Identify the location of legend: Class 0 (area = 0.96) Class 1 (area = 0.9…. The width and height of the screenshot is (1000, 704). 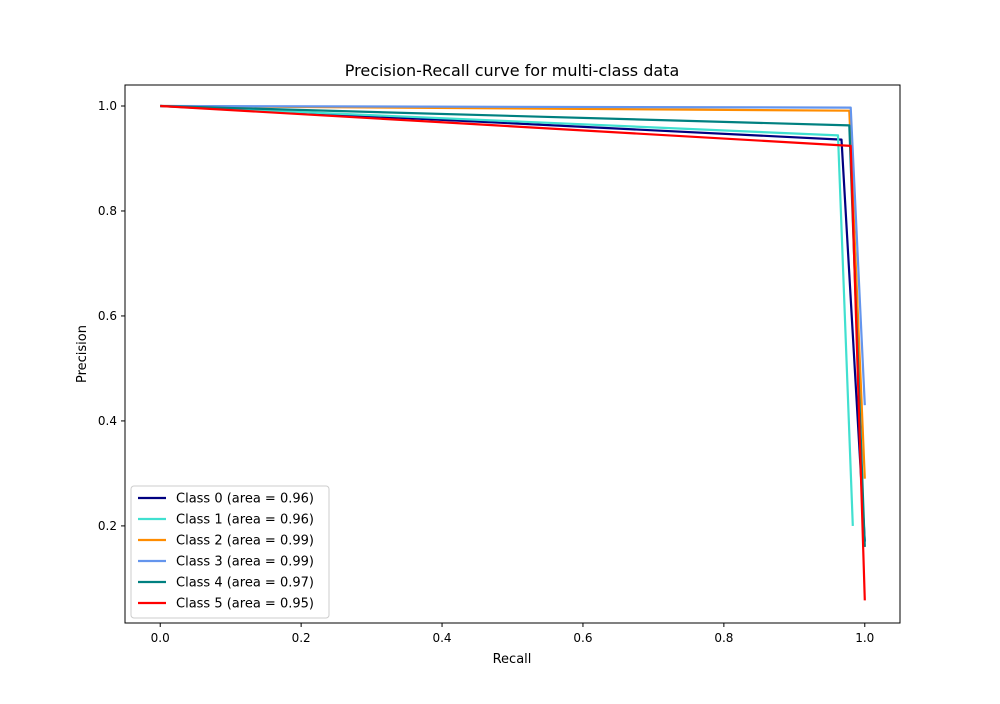
(230, 552).